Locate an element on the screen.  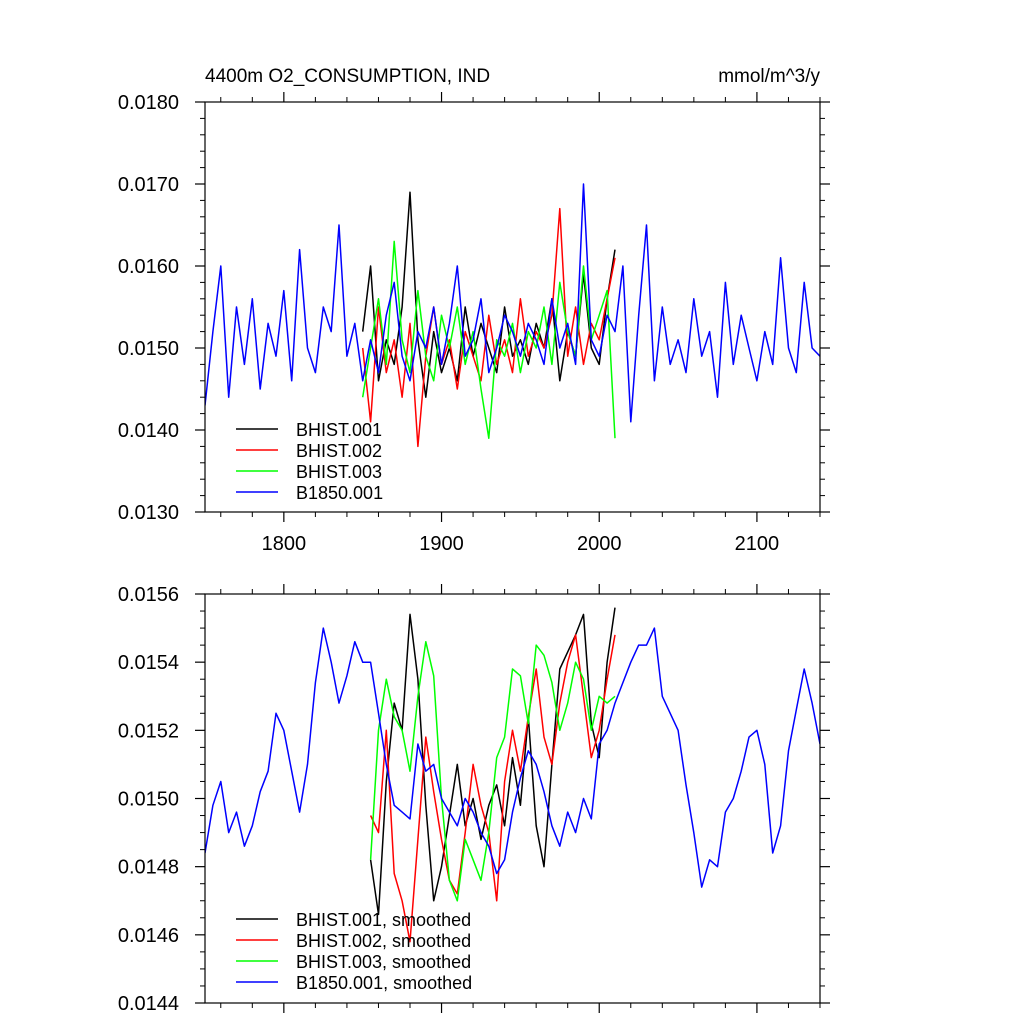
y-tick-label: 0.0130 is located at coordinates (148, 513).